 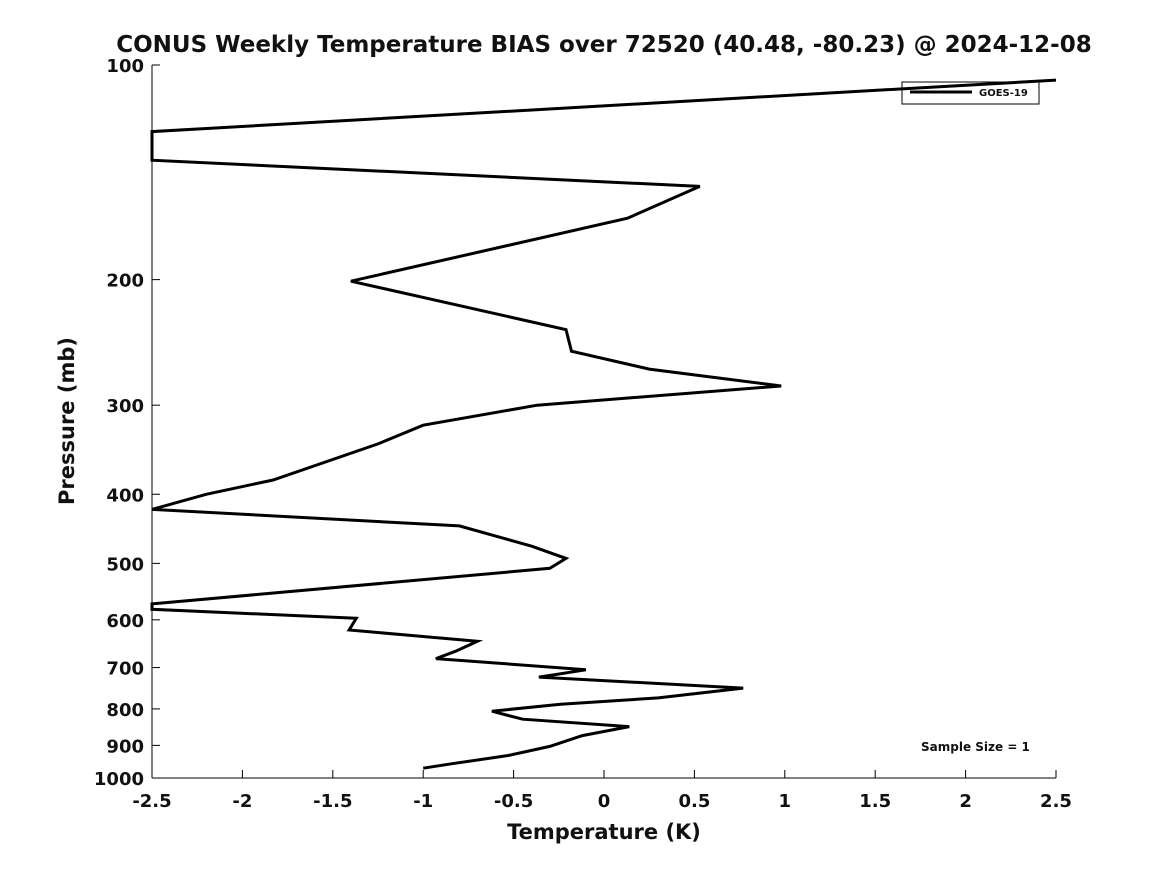 I want to click on y-axis-label: Pressure (mb), so click(x=67, y=421).